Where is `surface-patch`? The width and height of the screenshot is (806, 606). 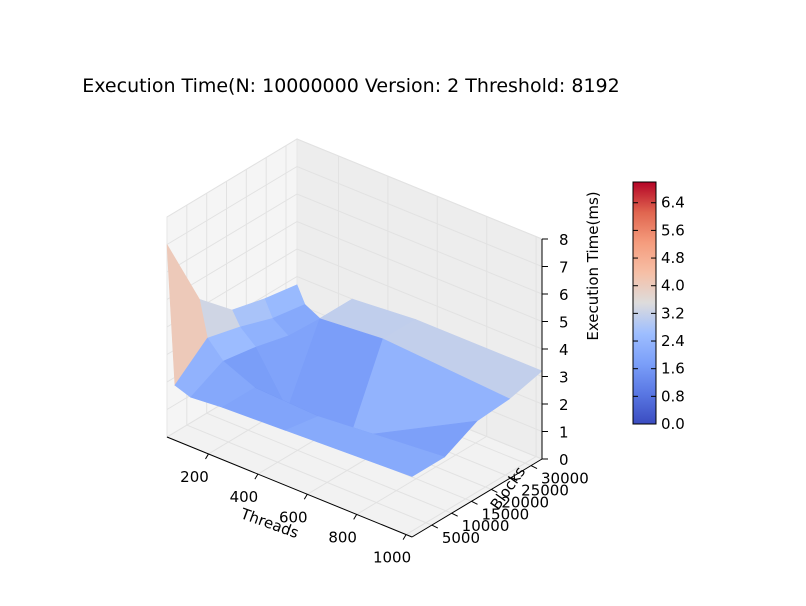 surface-patch is located at coordinates (365, 446).